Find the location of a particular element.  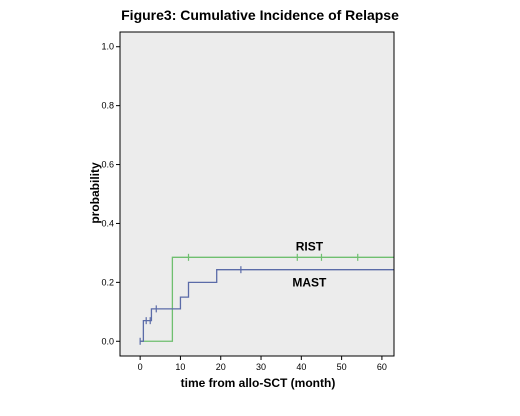

y-tick-label: 0.2 is located at coordinates (107, 282).